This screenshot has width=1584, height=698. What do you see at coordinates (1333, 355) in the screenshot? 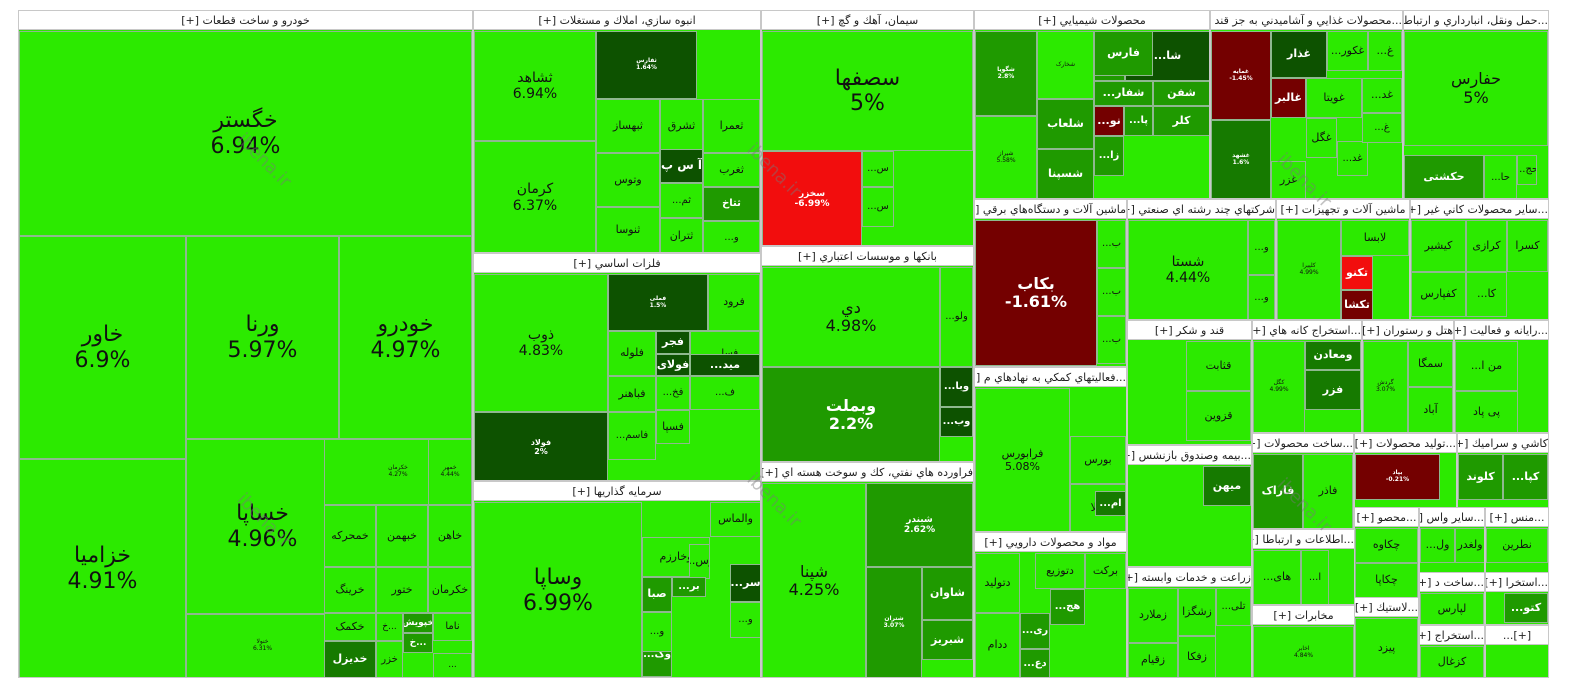
I see `treemap-tile: ومعادن` at bounding box center [1333, 355].